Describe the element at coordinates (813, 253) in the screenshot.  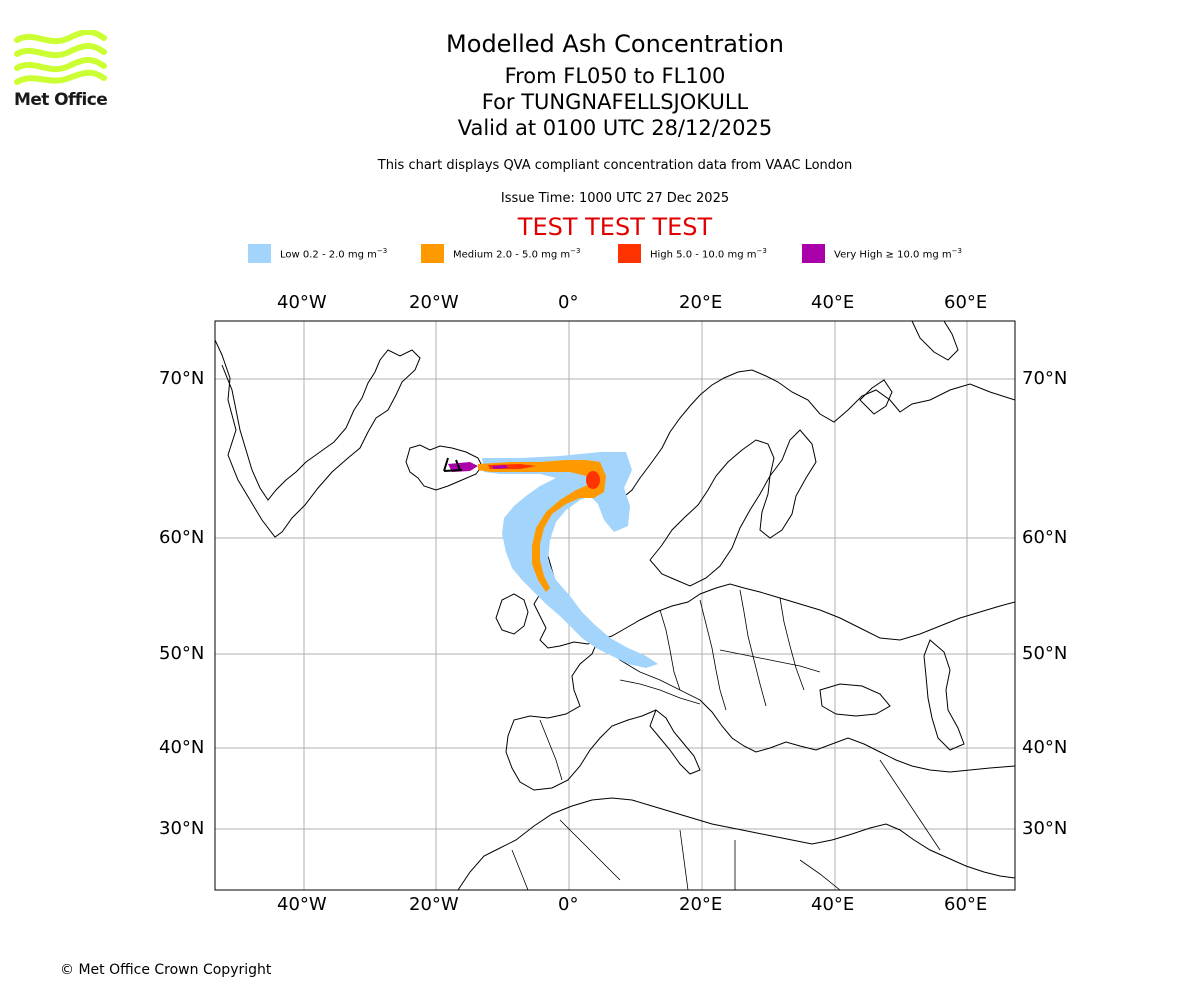
I see `legend-swatch-very-high` at that location.